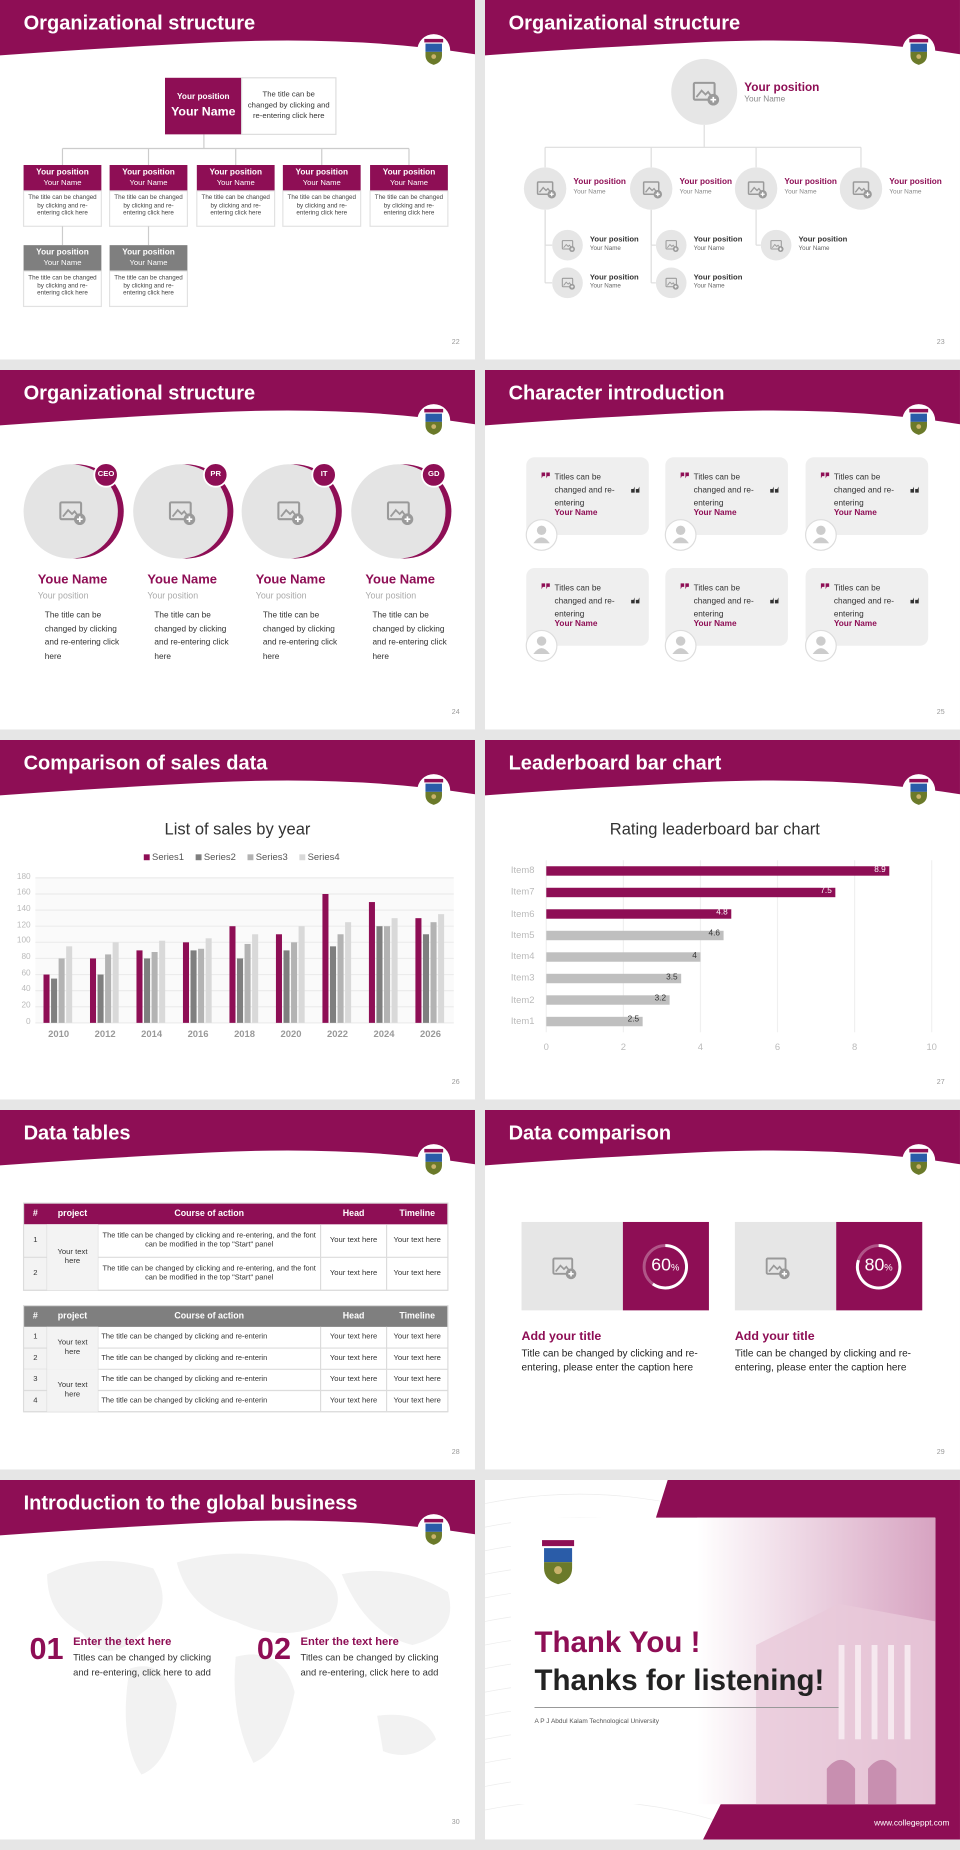 This screenshot has width=960, height=1850. What do you see at coordinates (919, 56) in the screenshot?
I see `logo-emblem` at bounding box center [919, 56].